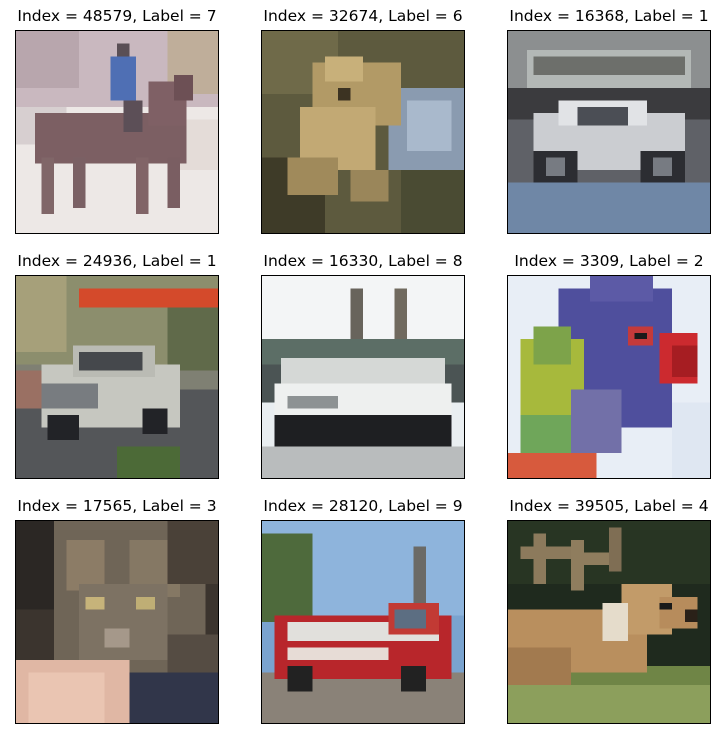 The height and width of the screenshot is (733, 726). Describe the element at coordinates (117, 377) in the screenshot. I see `panel-image-sedan` at that location.